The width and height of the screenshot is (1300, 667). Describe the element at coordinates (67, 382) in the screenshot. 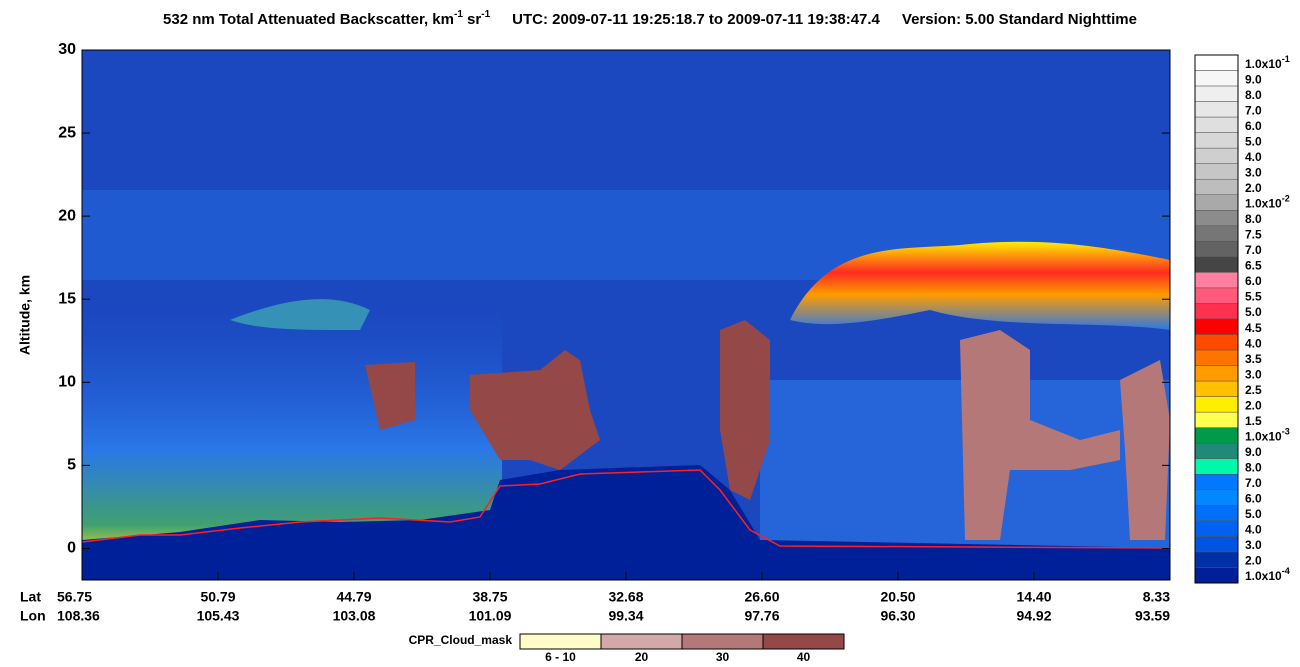

I see `y-tick-label: 10` at that location.